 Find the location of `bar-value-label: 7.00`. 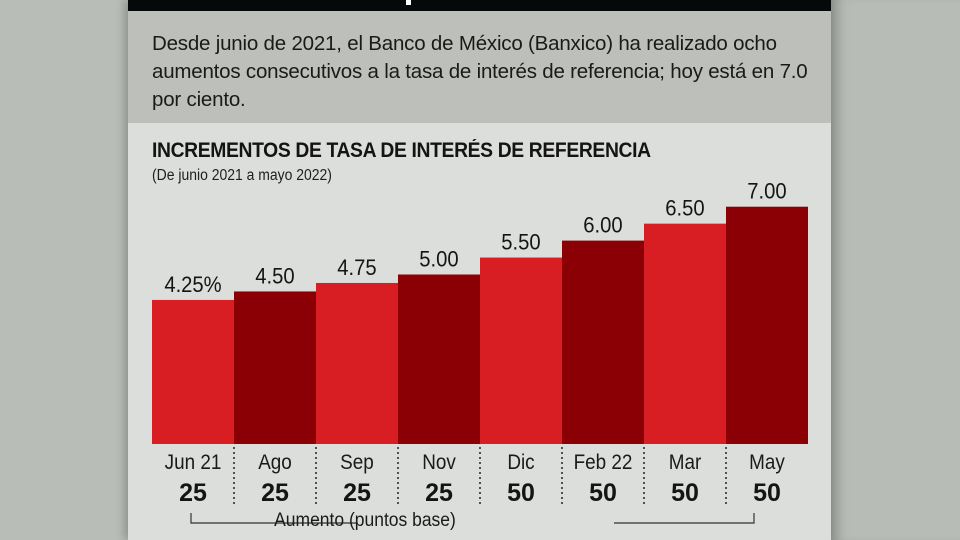

bar-value-label: 7.00 is located at coordinates (766, 192).